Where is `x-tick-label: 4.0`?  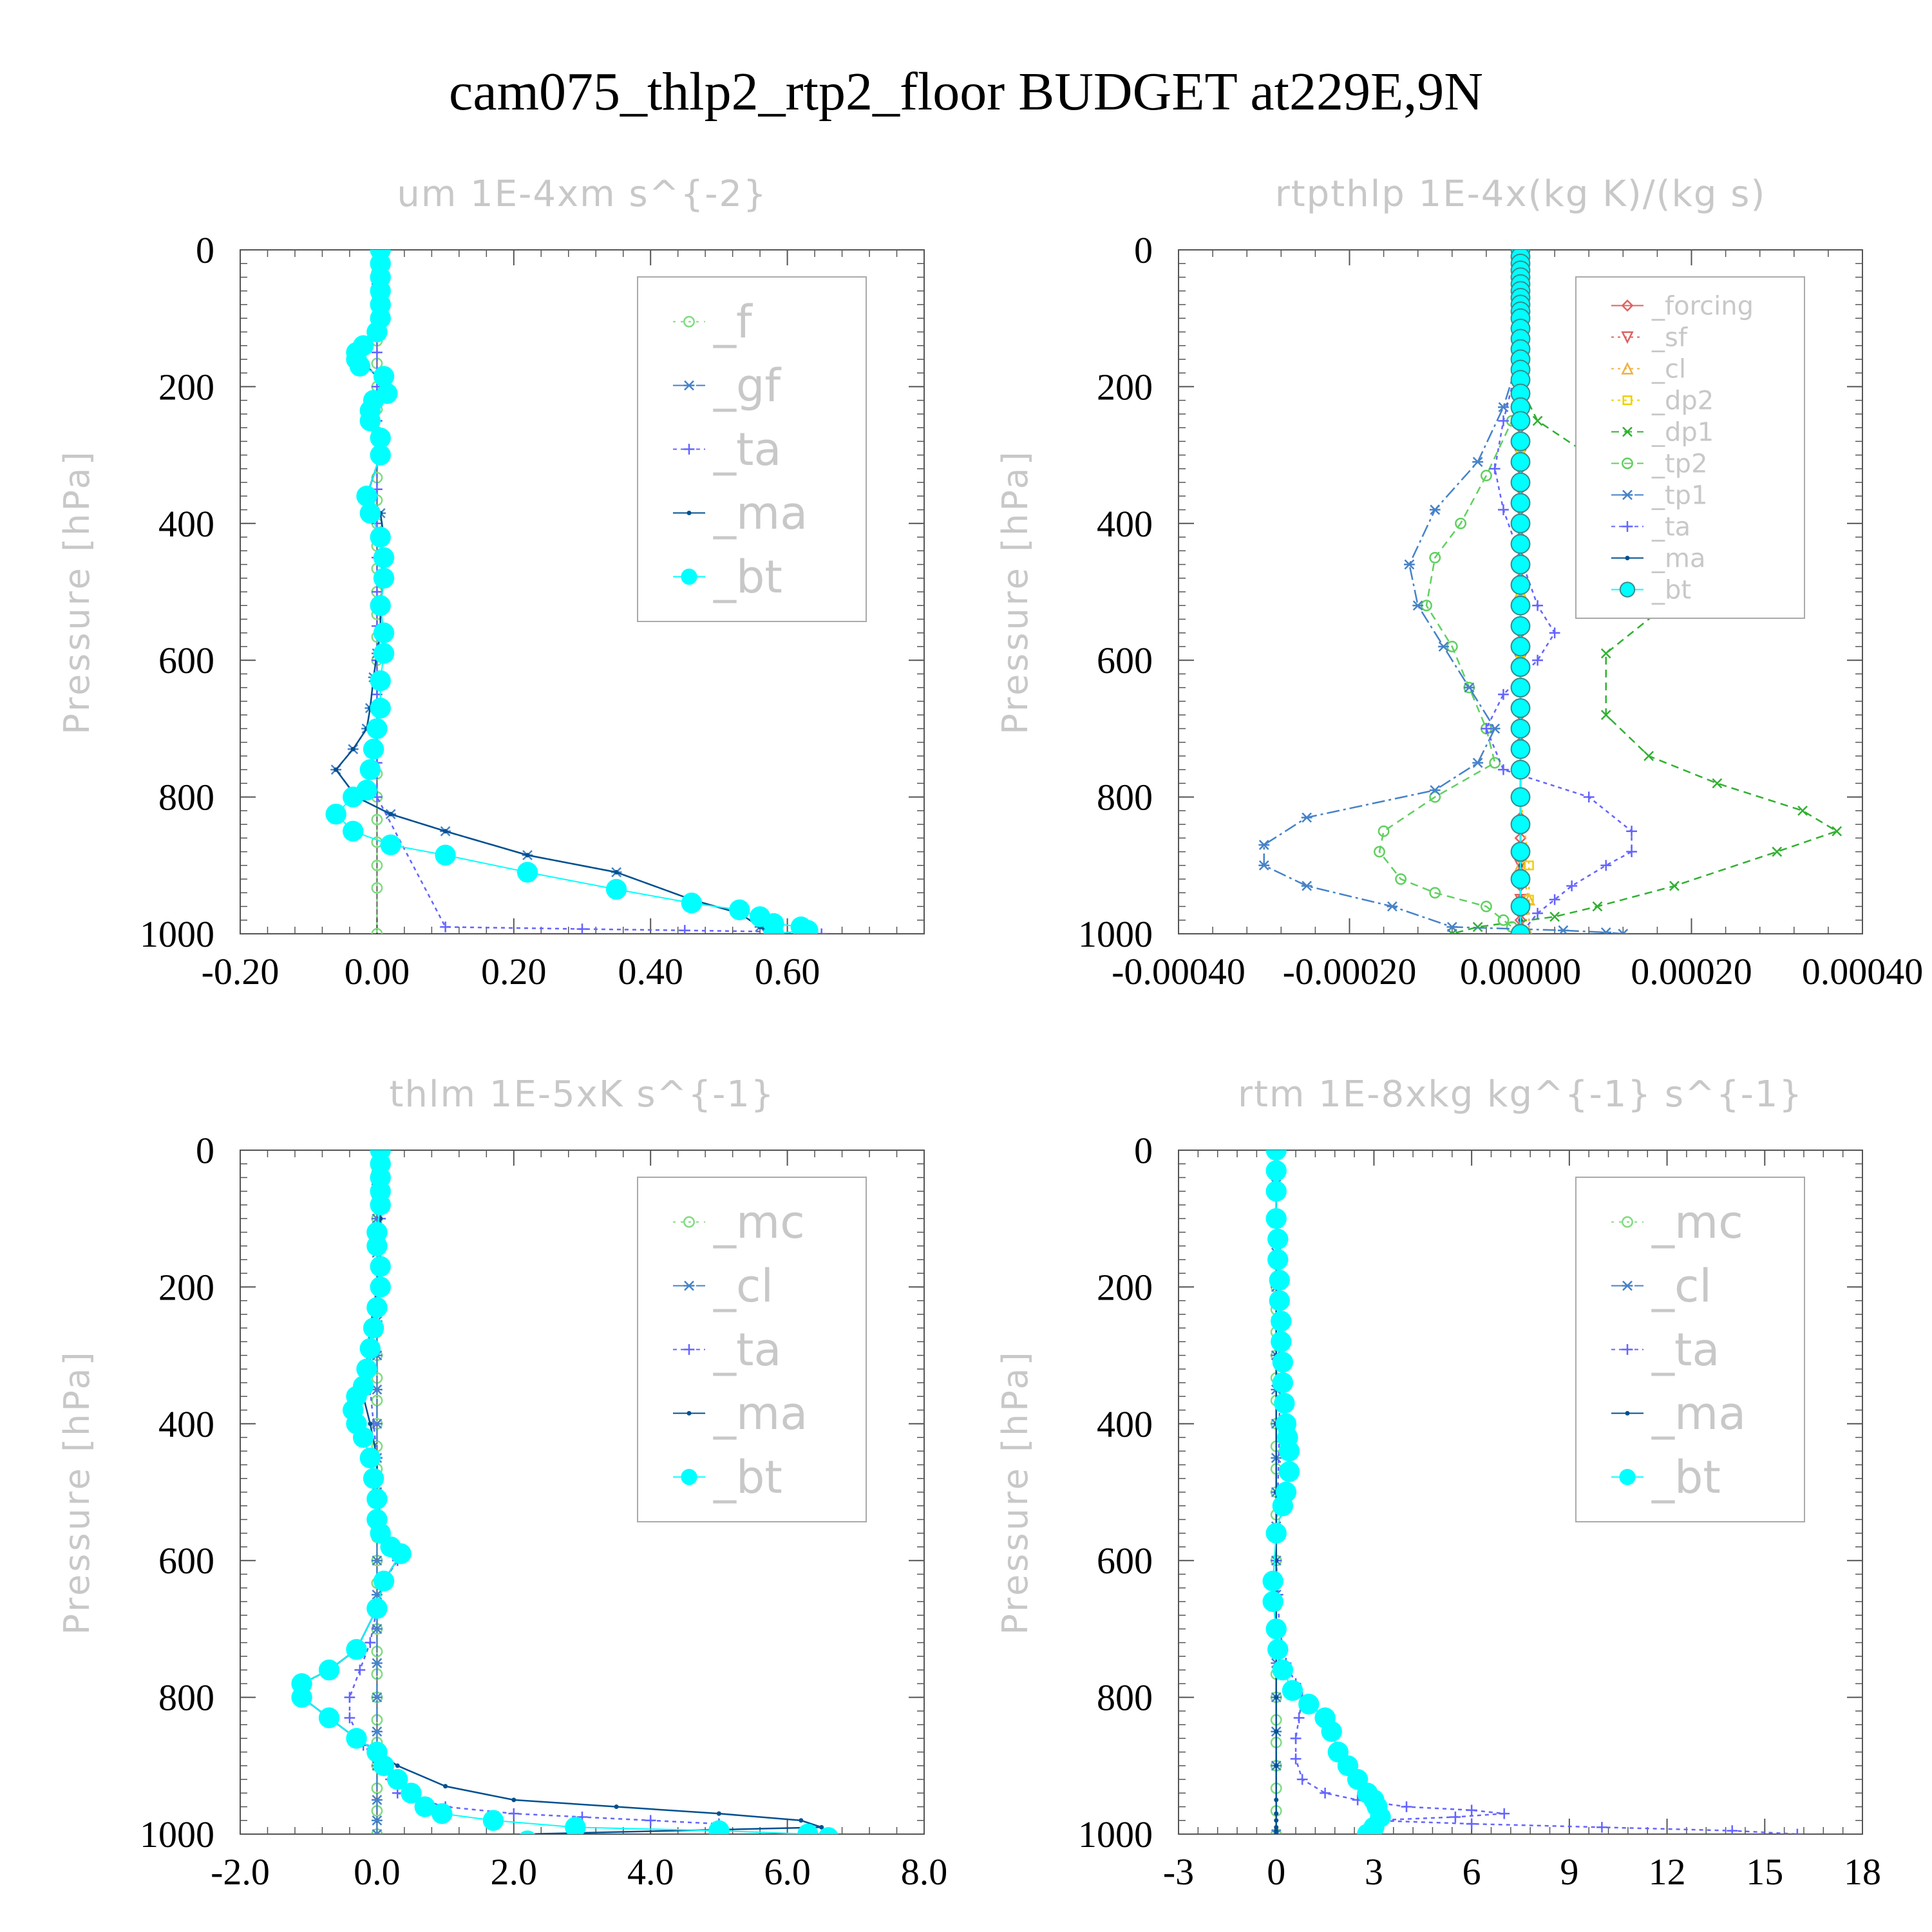 x-tick-label: 4.0 is located at coordinates (651, 1872).